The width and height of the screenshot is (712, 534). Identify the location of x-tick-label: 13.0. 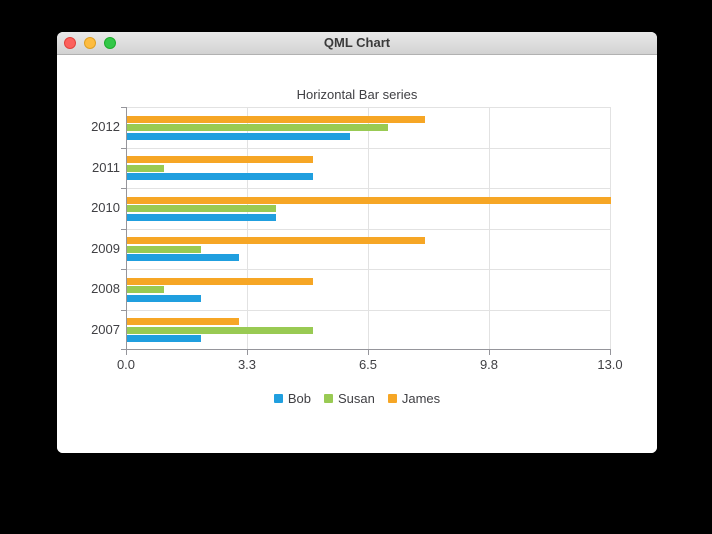
(610, 364).